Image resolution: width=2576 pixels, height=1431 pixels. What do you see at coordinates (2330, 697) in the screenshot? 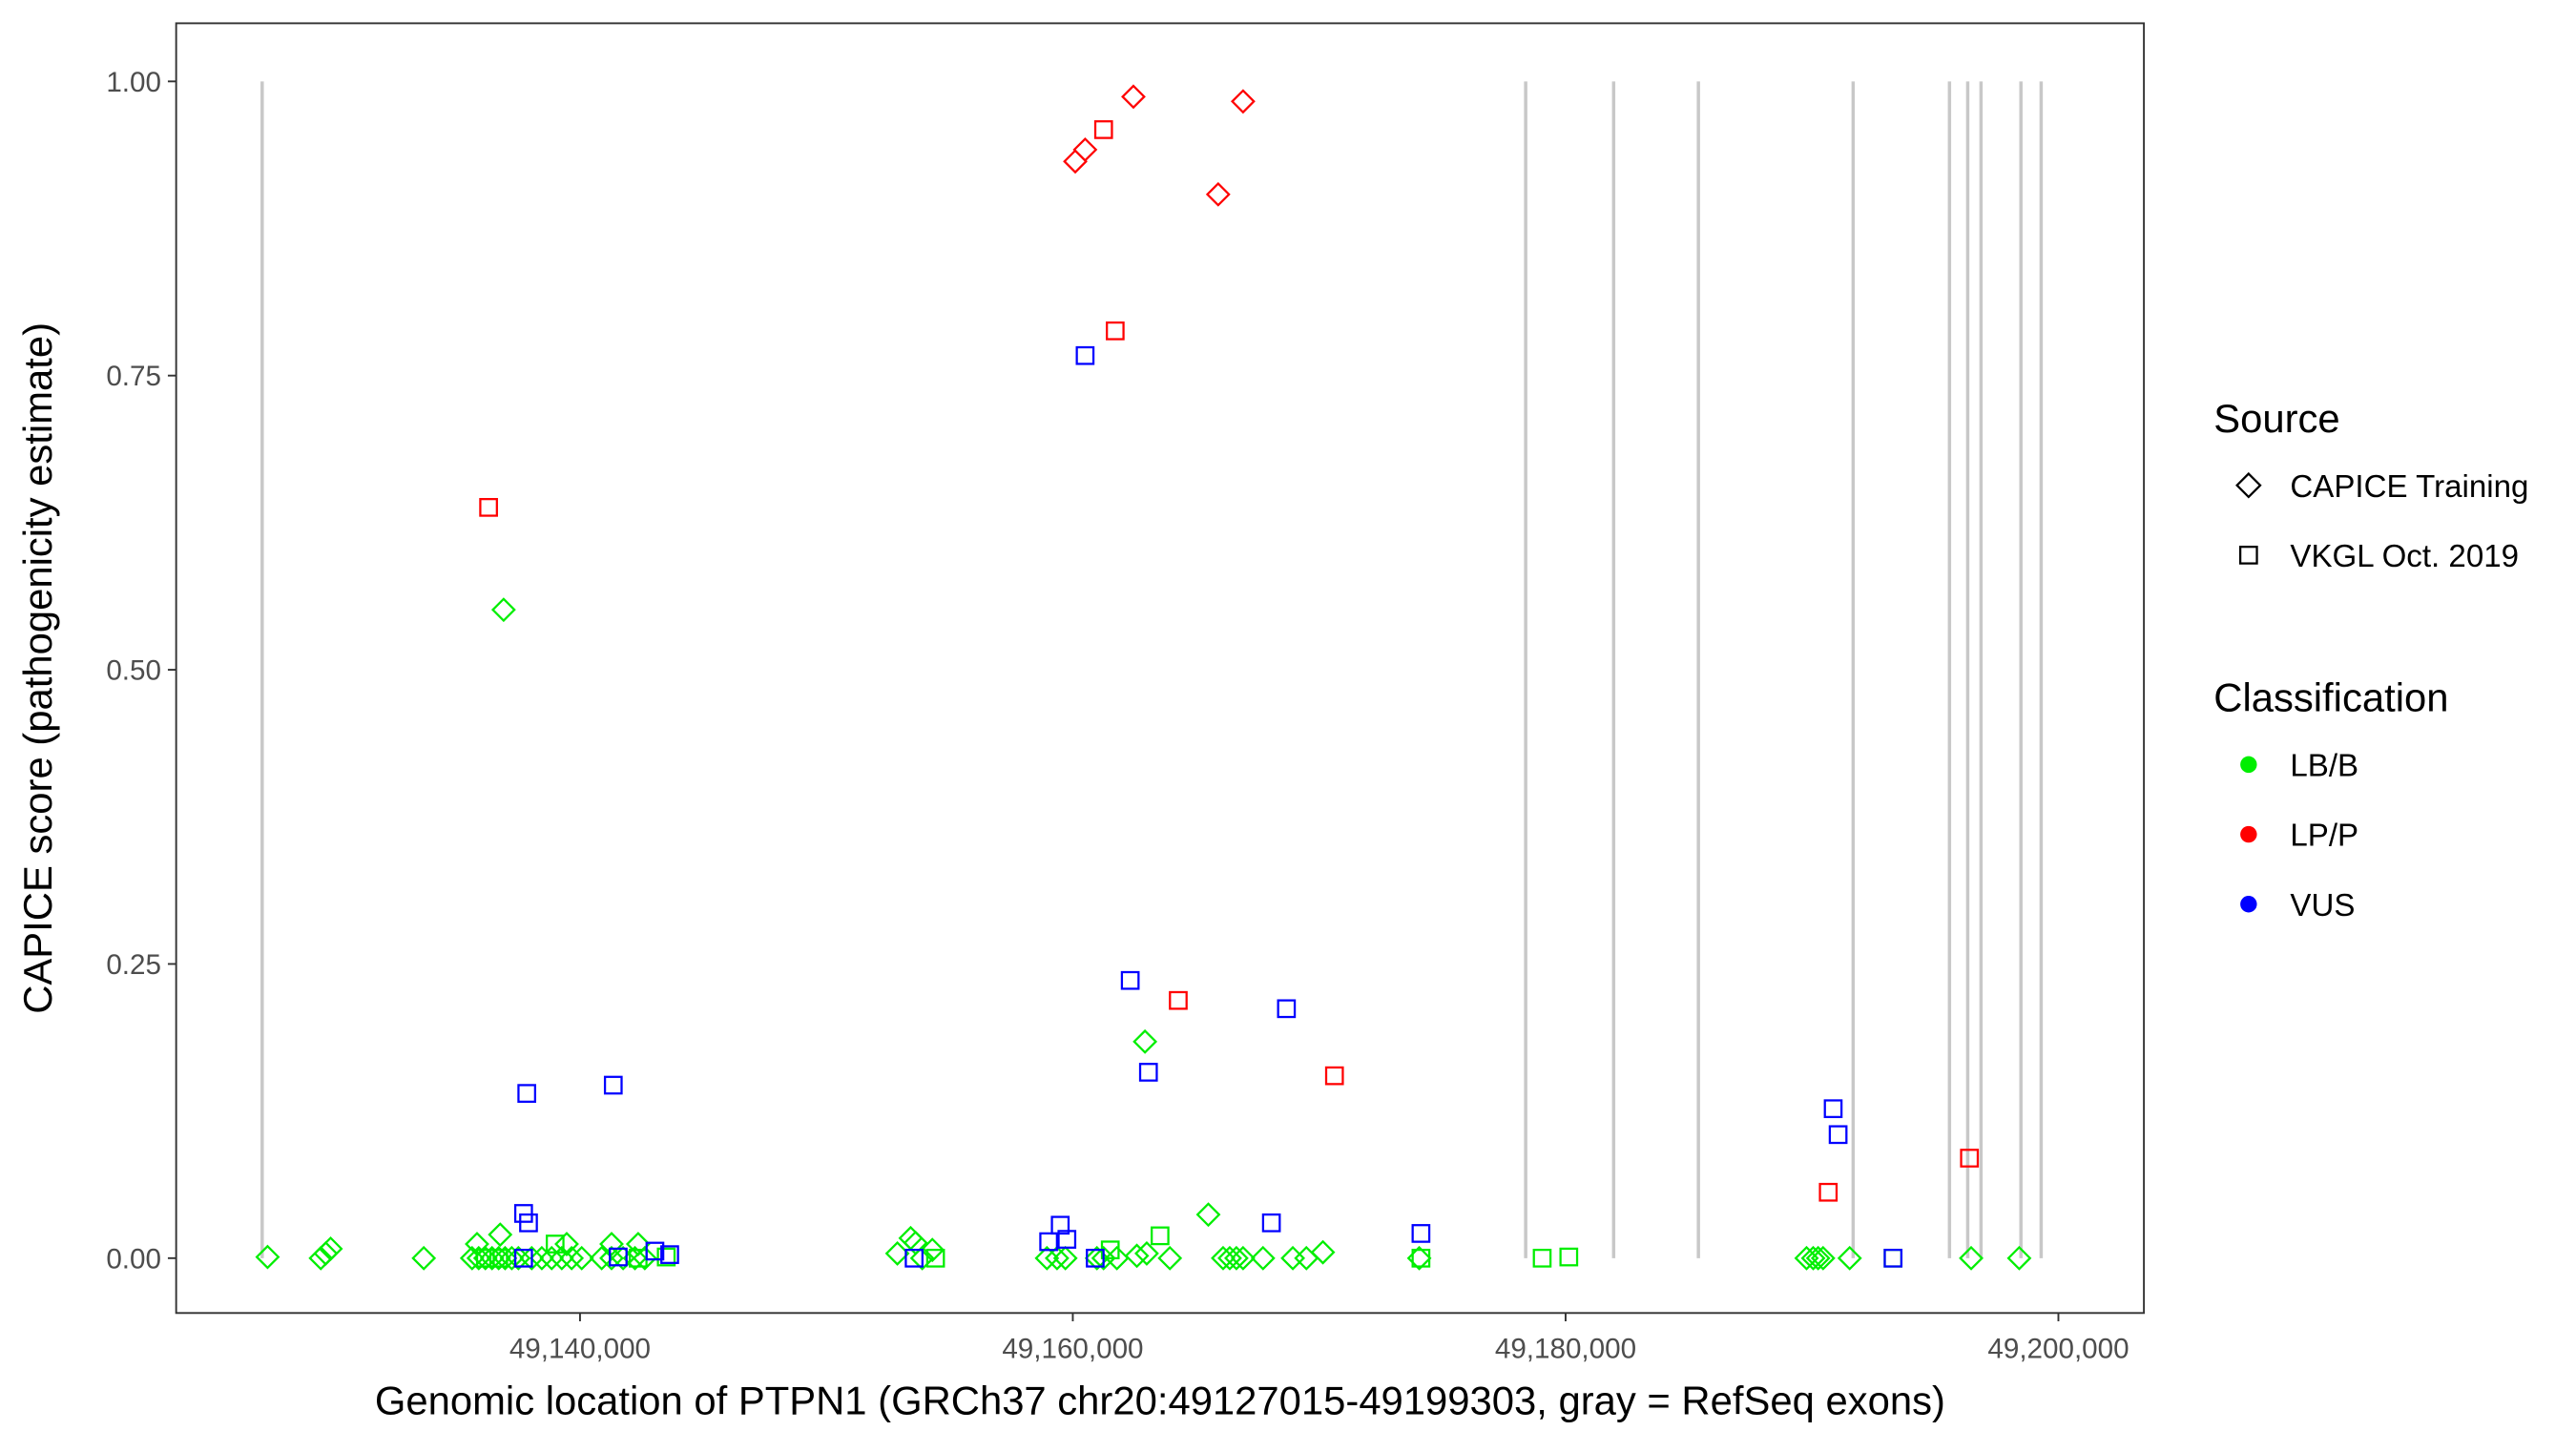
I see `legend-classification-title: Classification` at bounding box center [2330, 697].